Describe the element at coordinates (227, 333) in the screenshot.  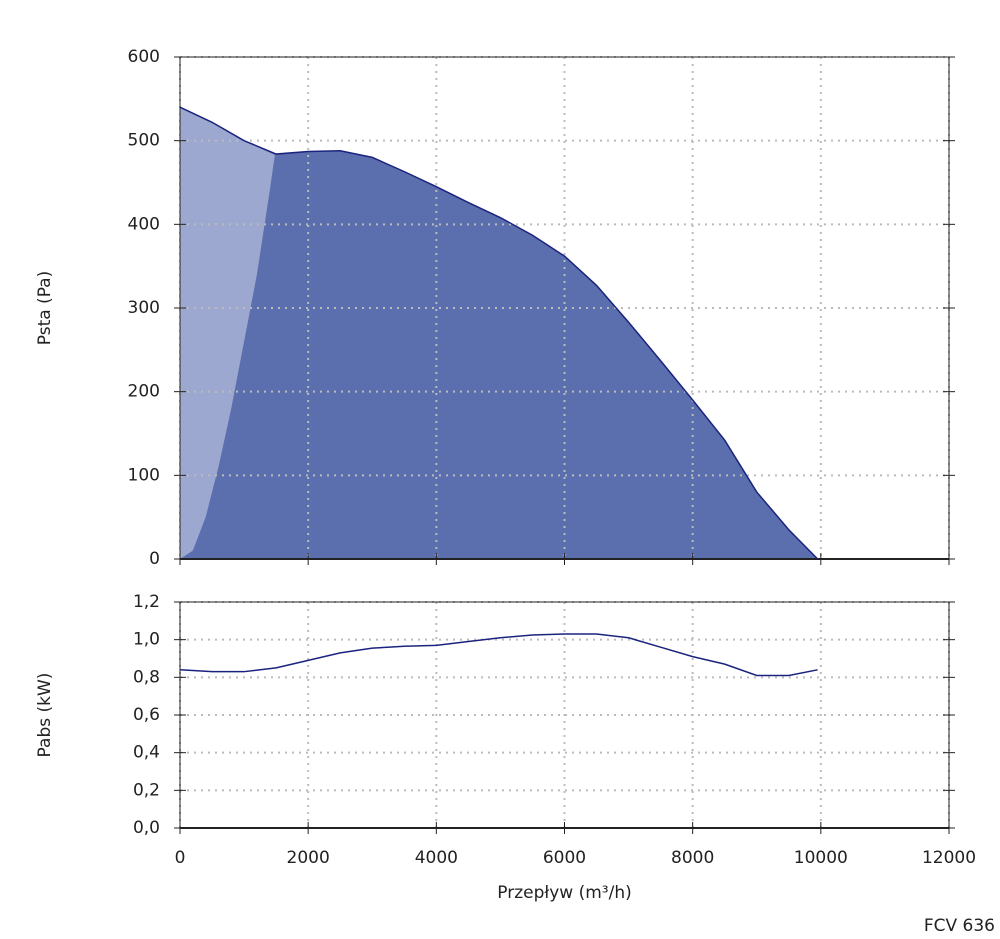
I see `stall-region` at that location.